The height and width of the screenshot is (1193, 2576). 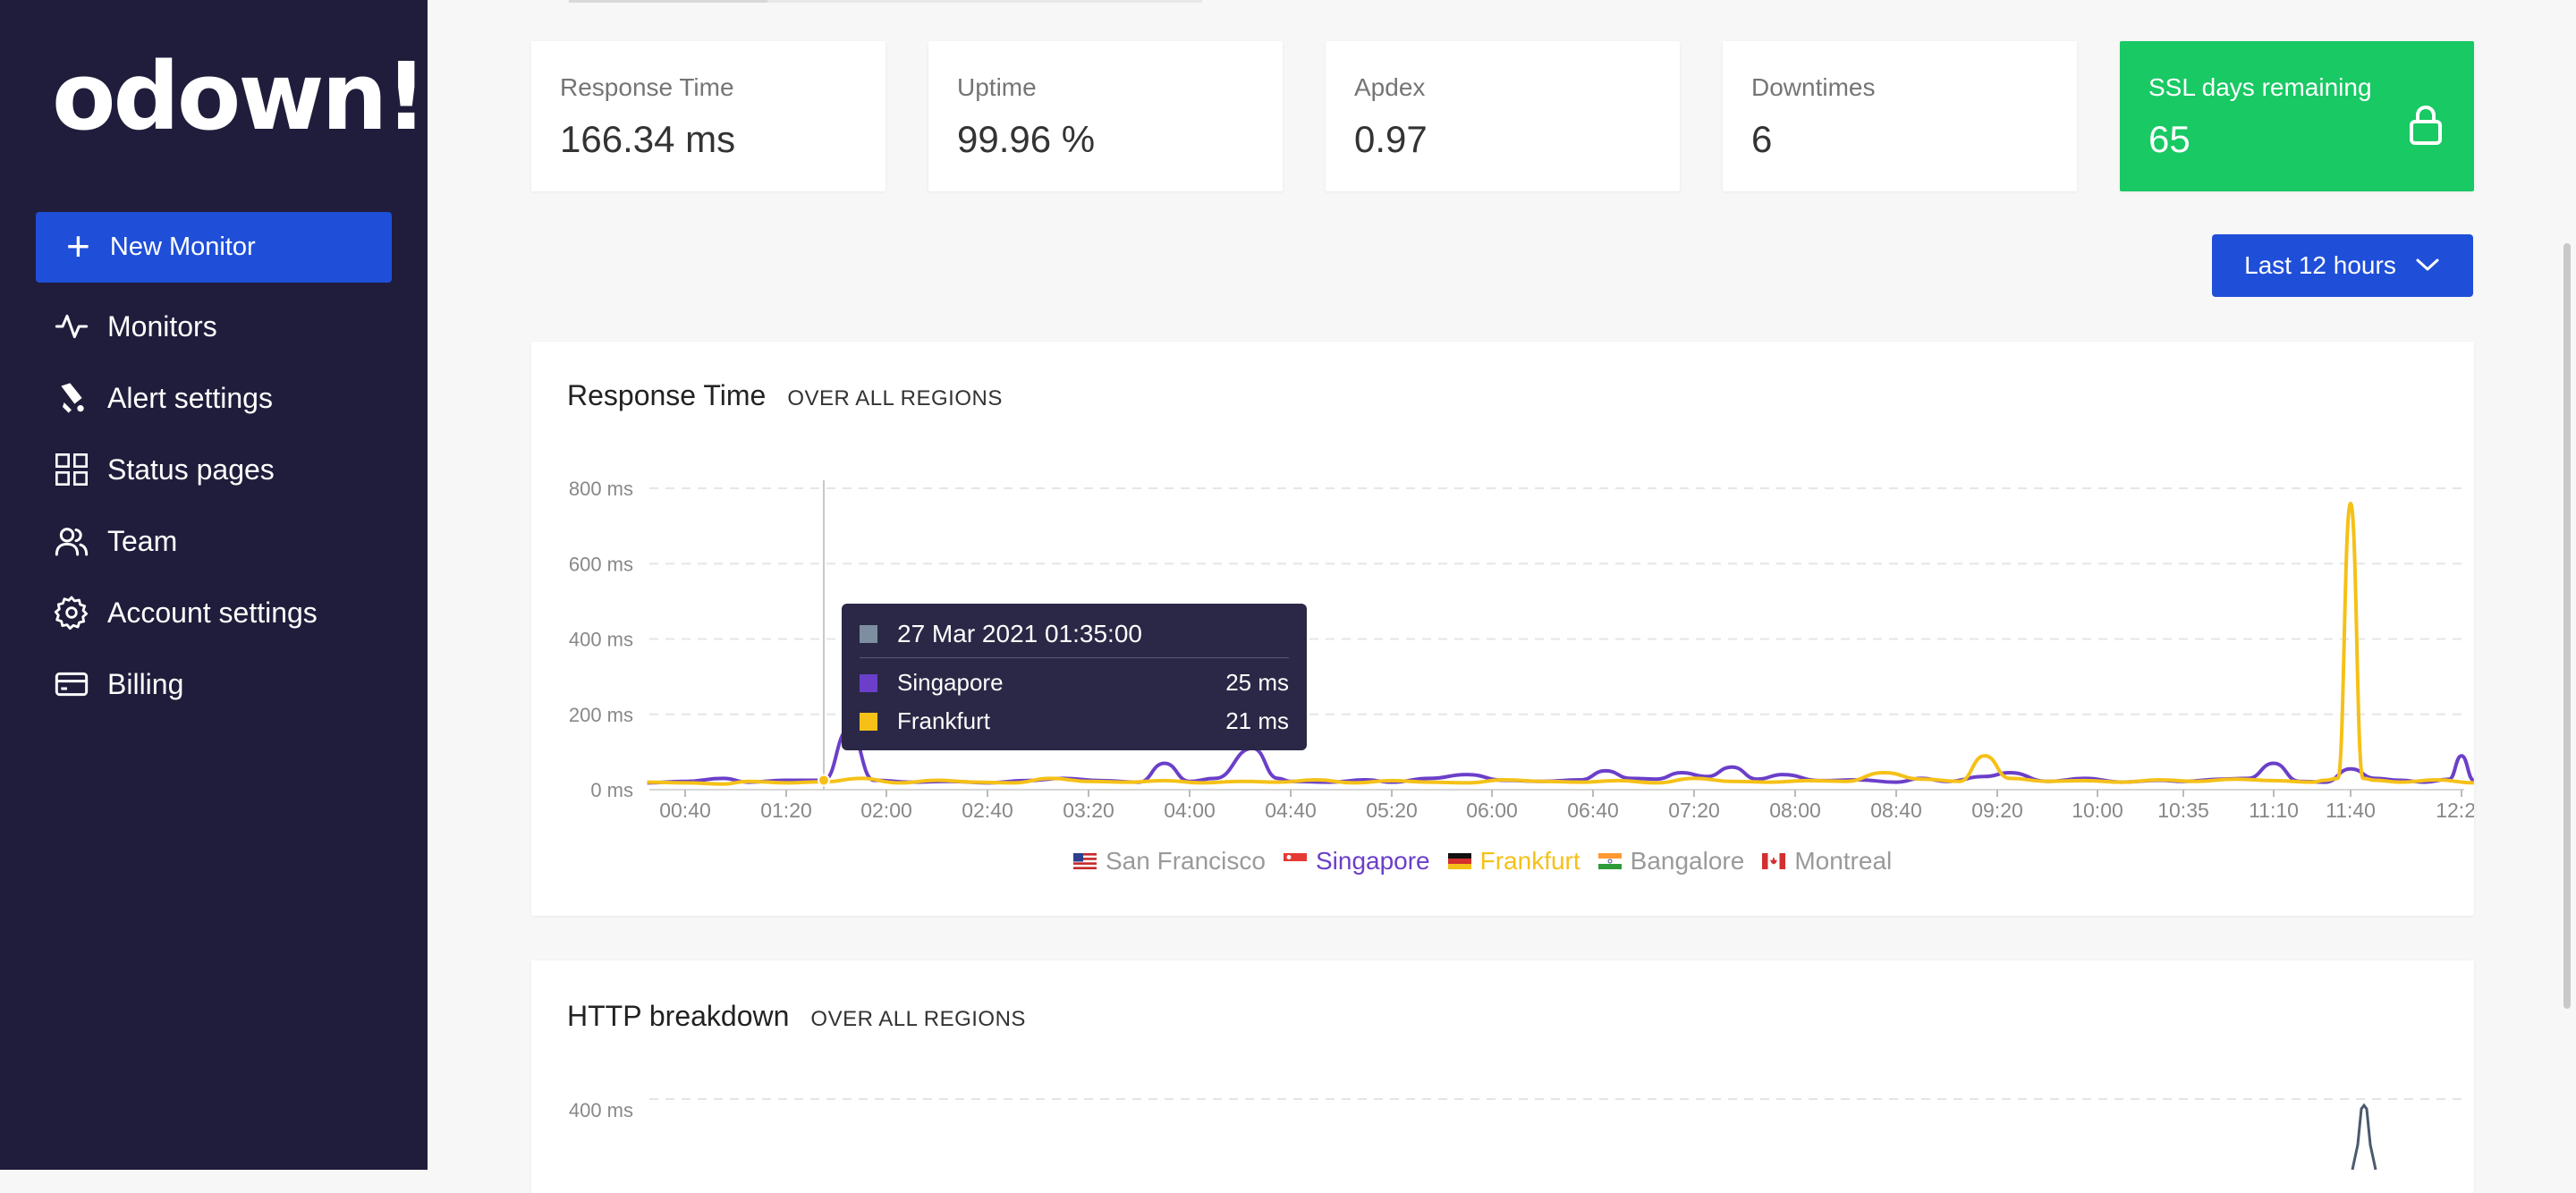 I want to click on stat-value: 166.34 ms, so click(x=648, y=139).